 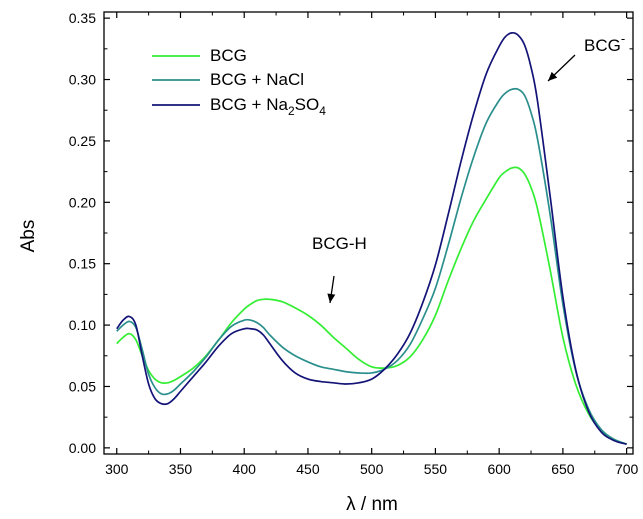 I want to click on y-tick-label: 0.00, so click(x=82, y=448).